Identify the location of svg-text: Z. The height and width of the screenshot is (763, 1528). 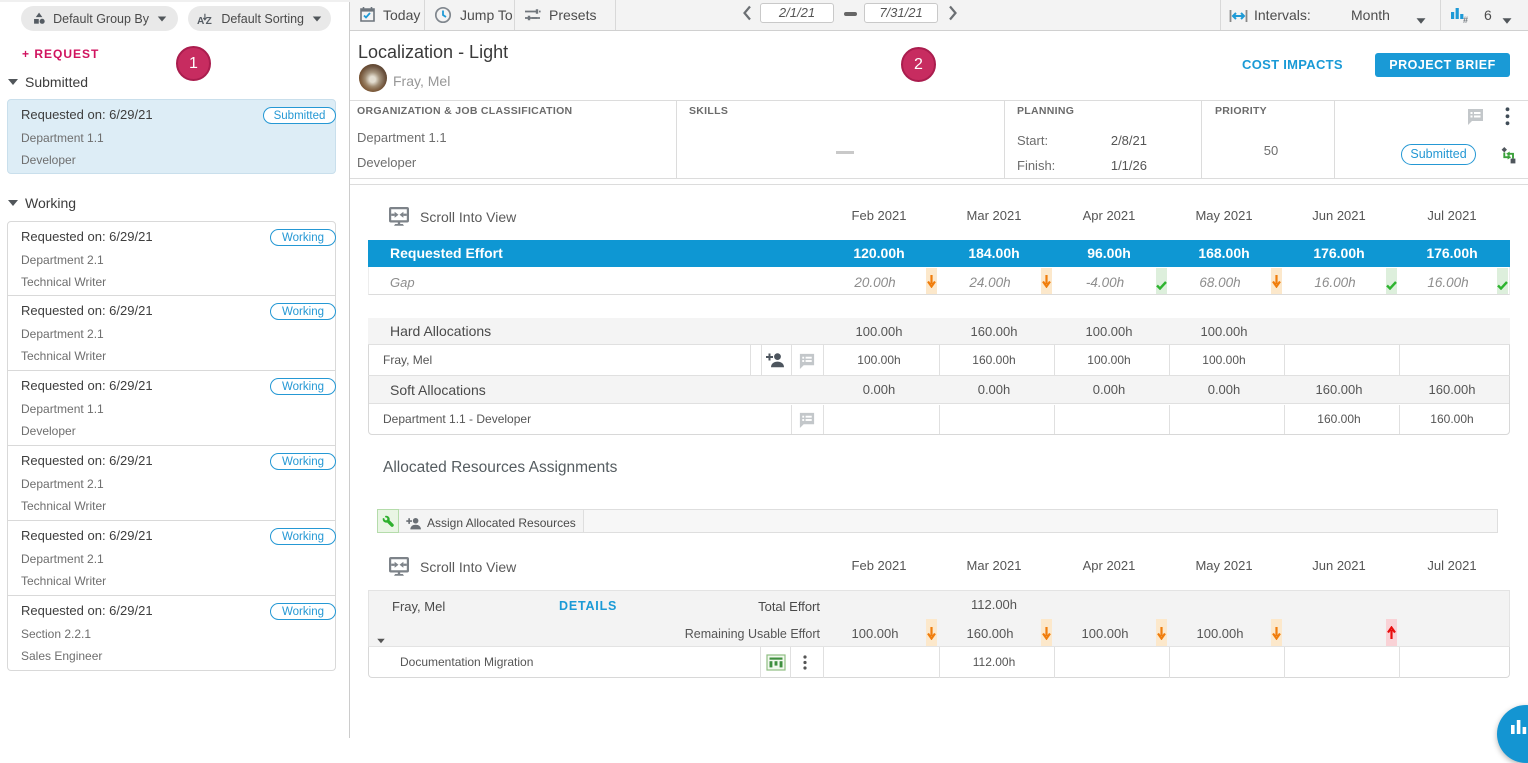
(209, 20).